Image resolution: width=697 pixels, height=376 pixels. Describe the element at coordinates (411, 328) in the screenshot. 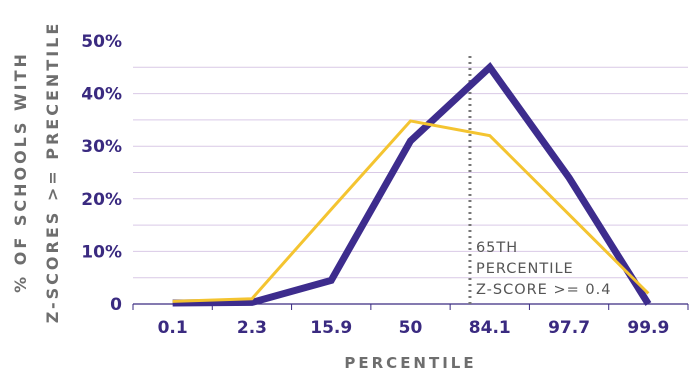

I see `x-tick-label: 50` at that location.